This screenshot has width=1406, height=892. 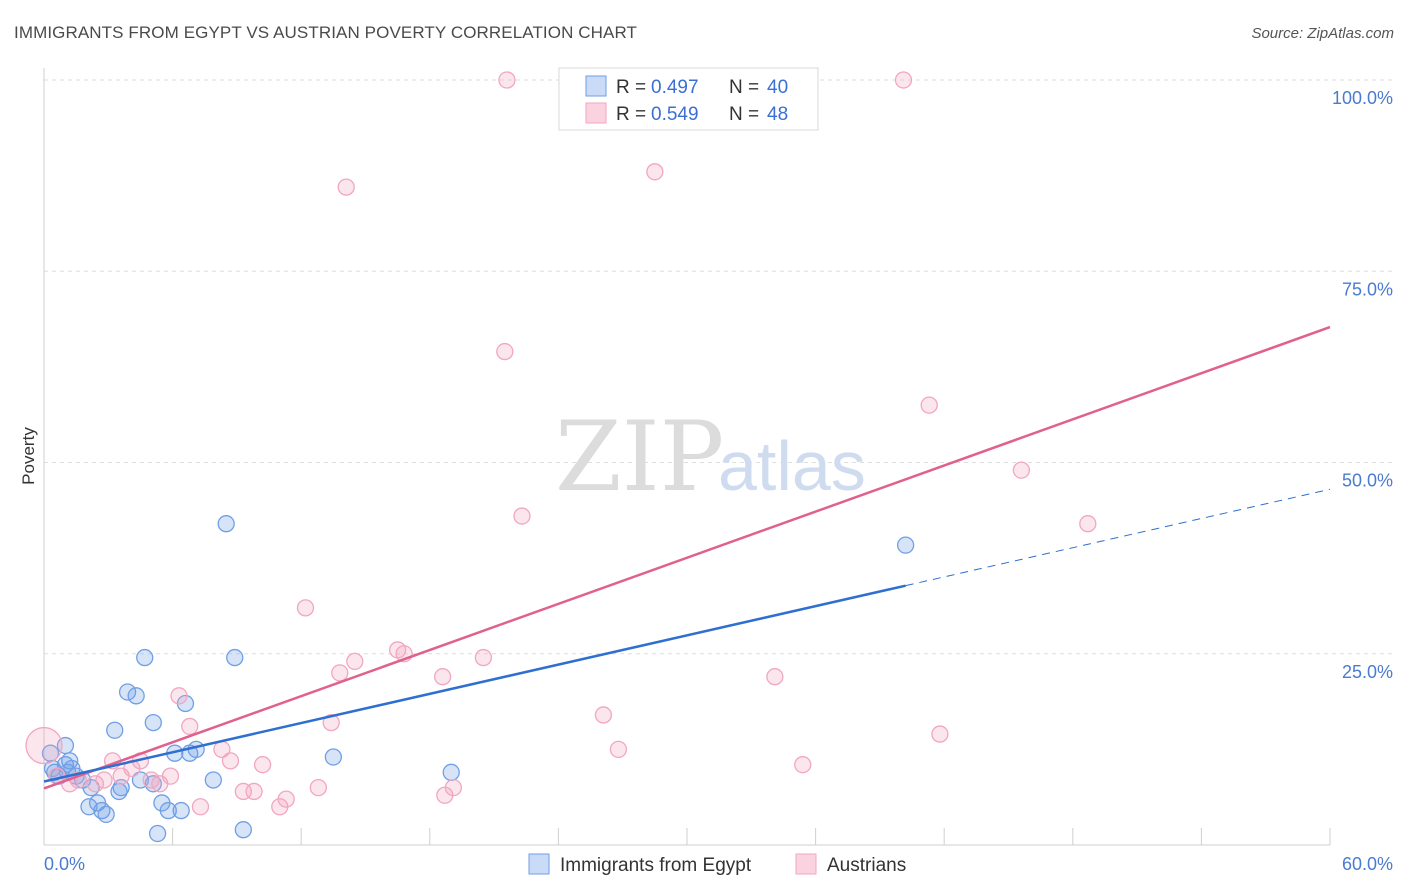 What do you see at coordinates (1367, 289) in the screenshot?
I see `y-tick-label: 75.0%` at bounding box center [1367, 289].